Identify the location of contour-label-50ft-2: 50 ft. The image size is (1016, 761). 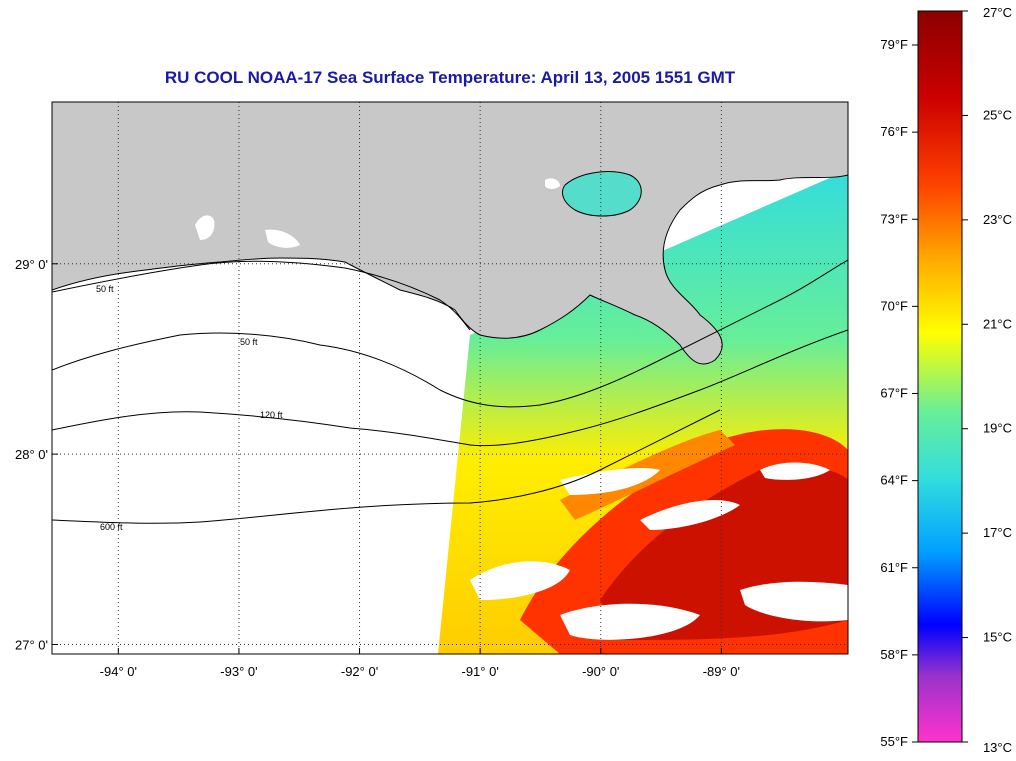
(249, 342).